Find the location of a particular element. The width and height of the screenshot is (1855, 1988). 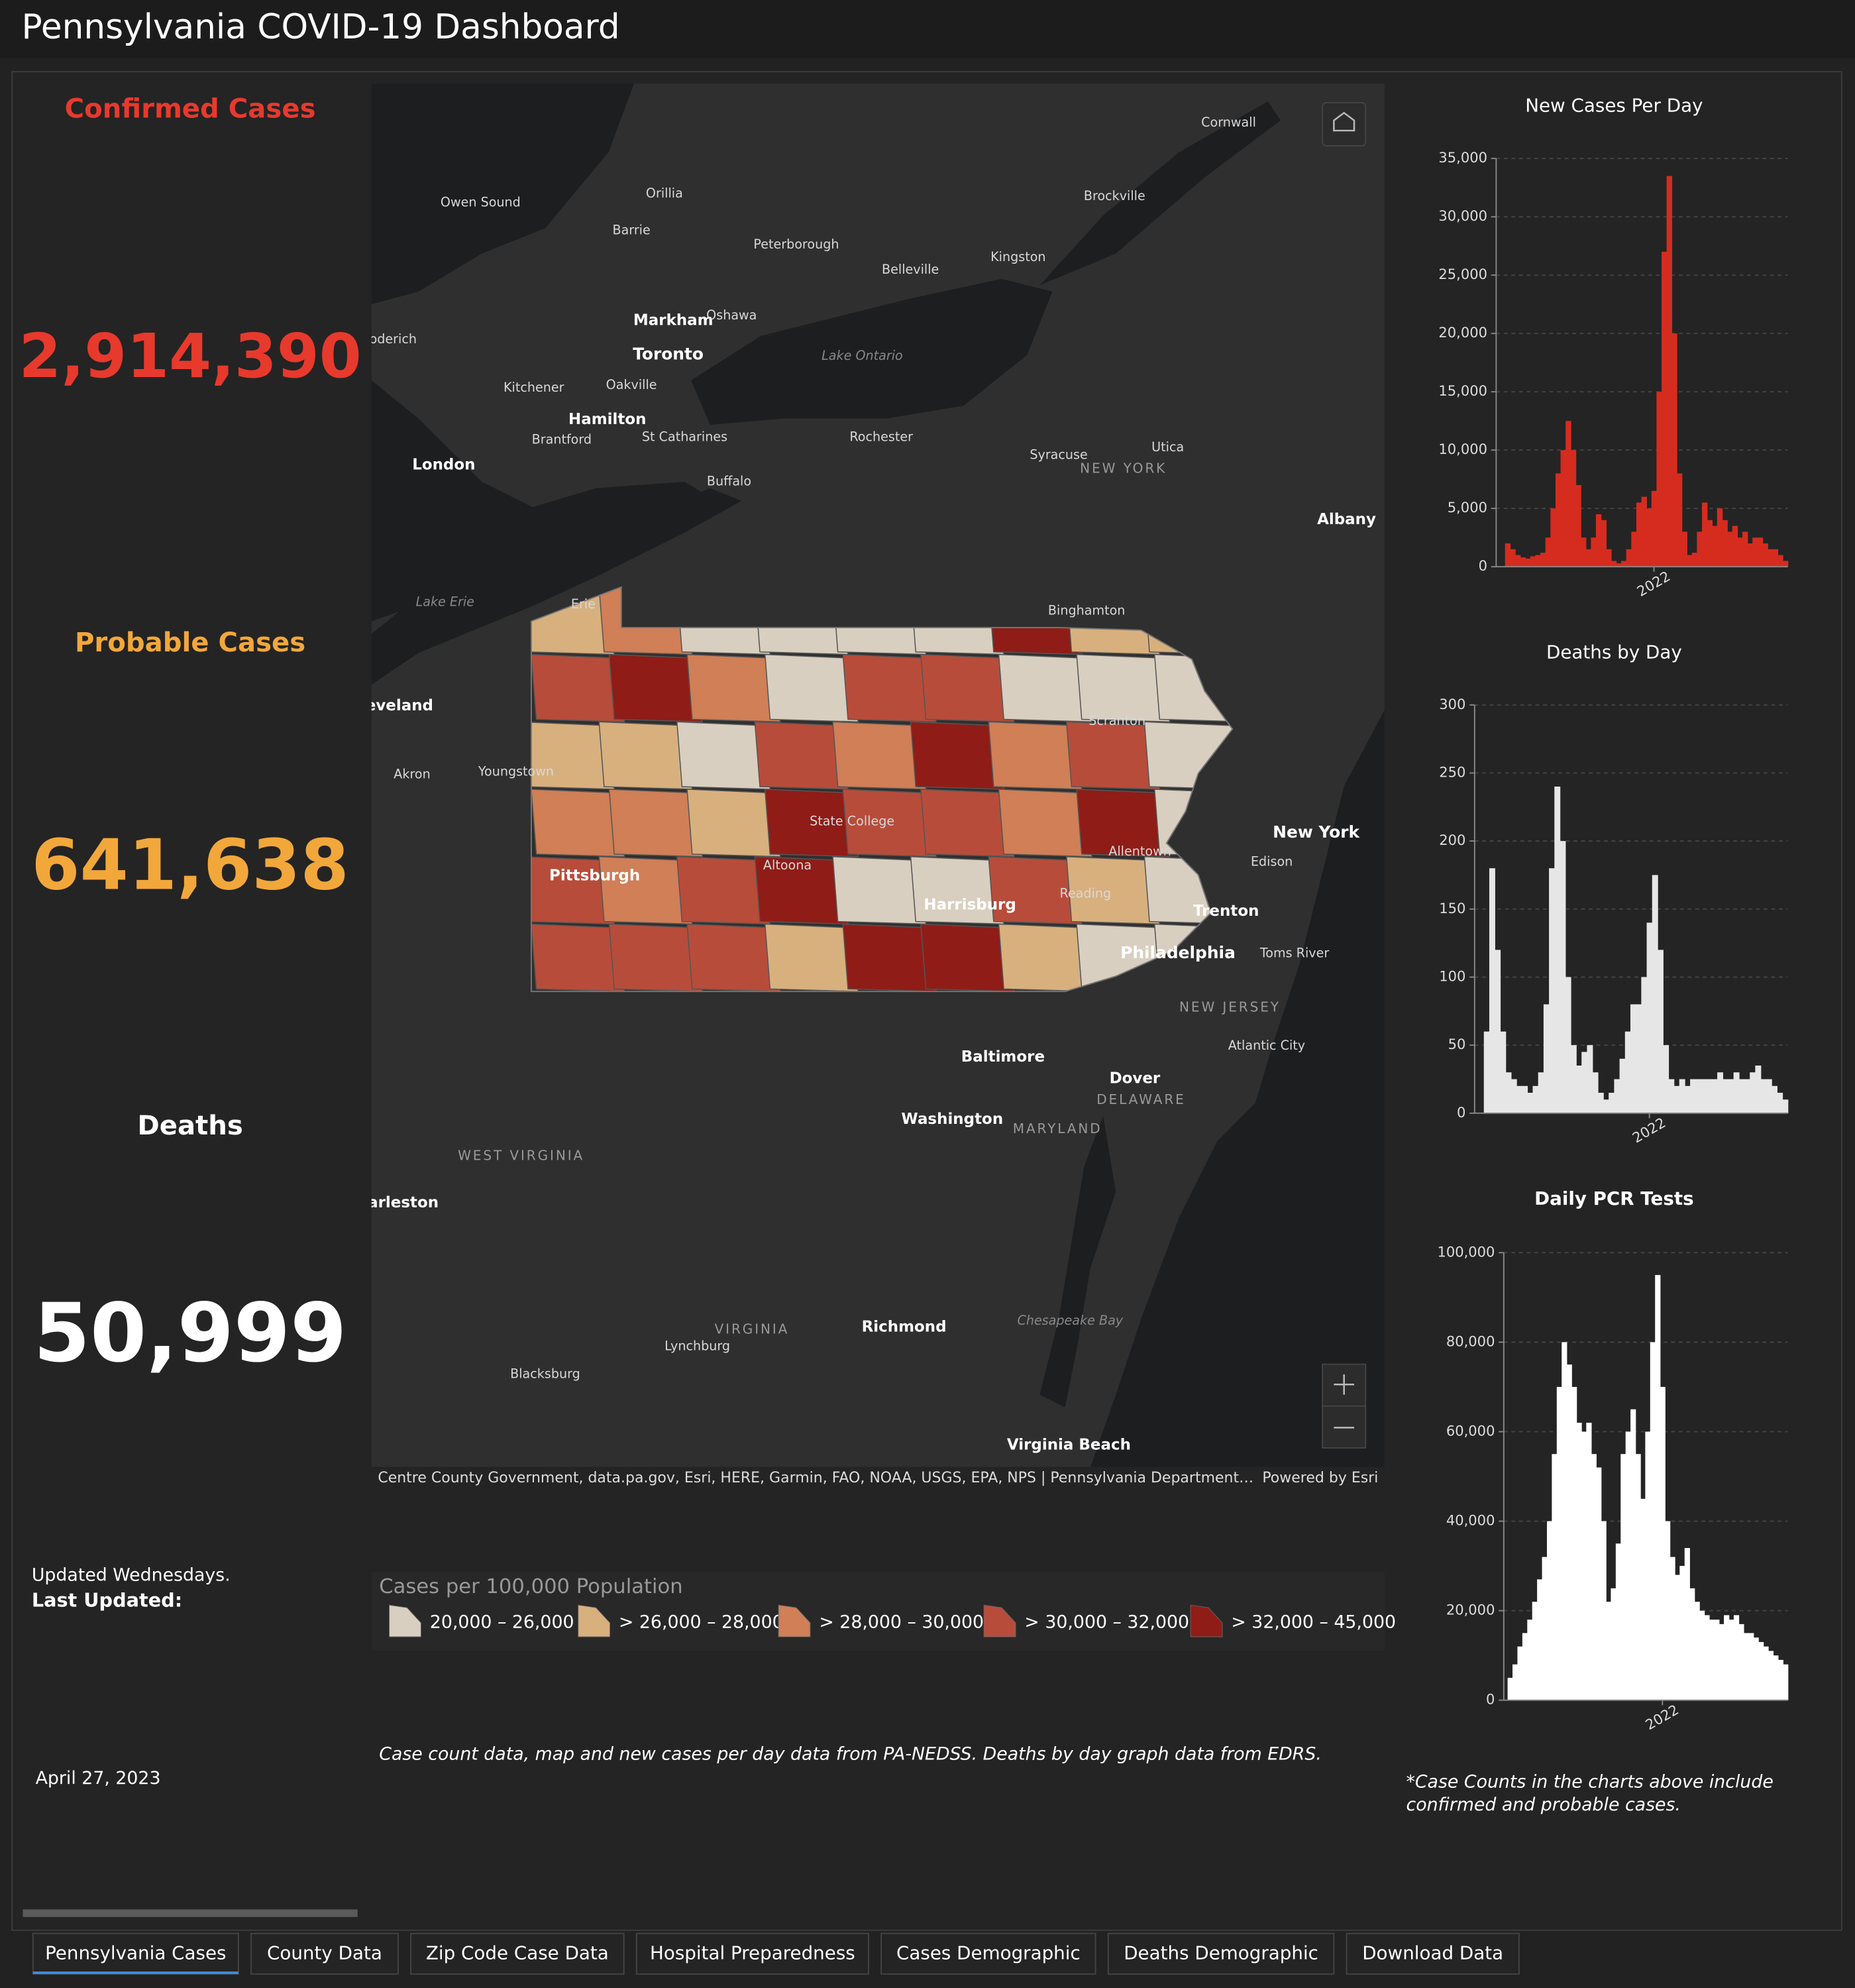

place-label: Pittsburgh is located at coordinates (594, 876).